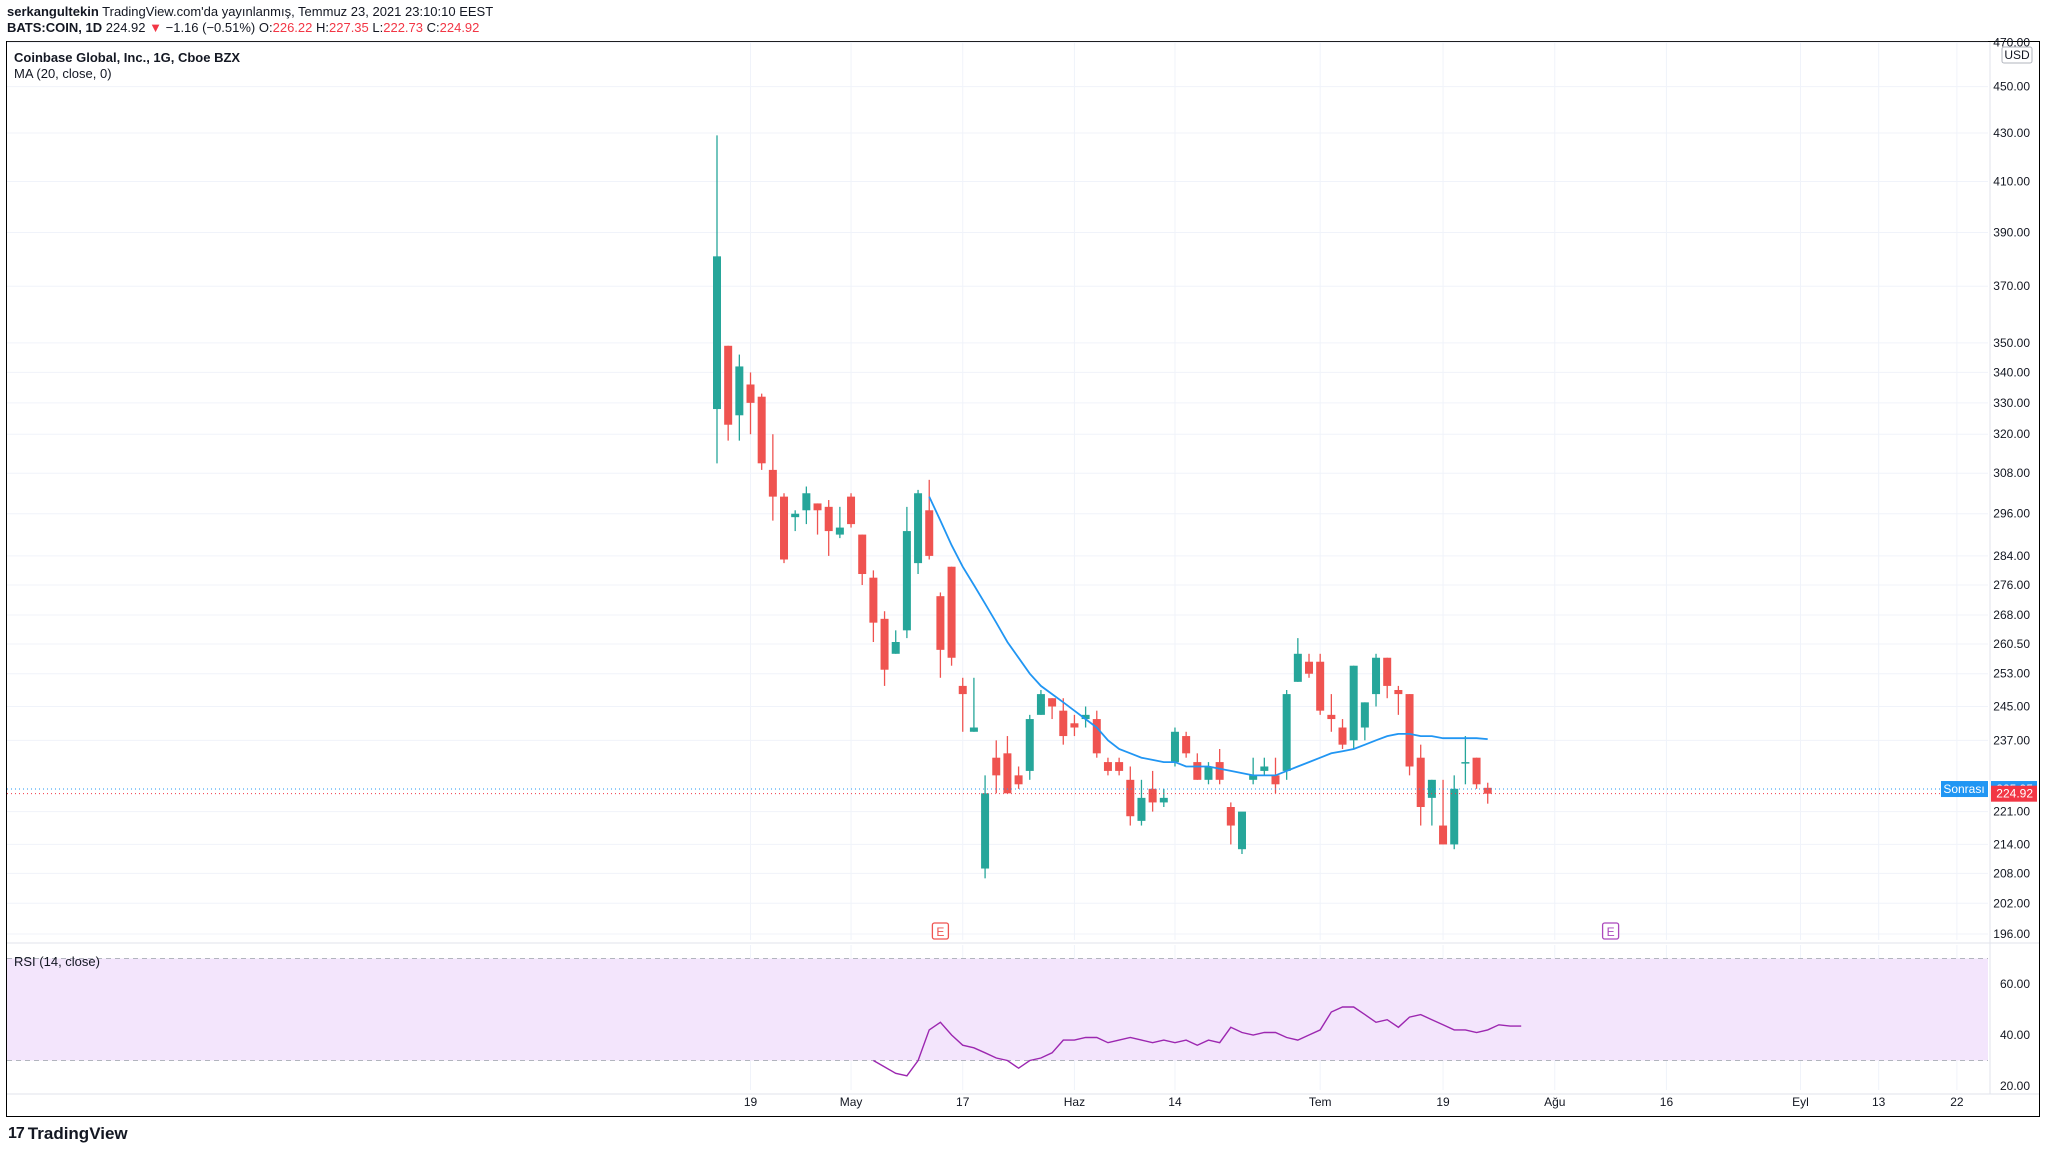  What do you see at coordinates (1320, 1102) in the screenshot?
I see `time-tick-label: Tem` at bounding box center [1320, 1102].